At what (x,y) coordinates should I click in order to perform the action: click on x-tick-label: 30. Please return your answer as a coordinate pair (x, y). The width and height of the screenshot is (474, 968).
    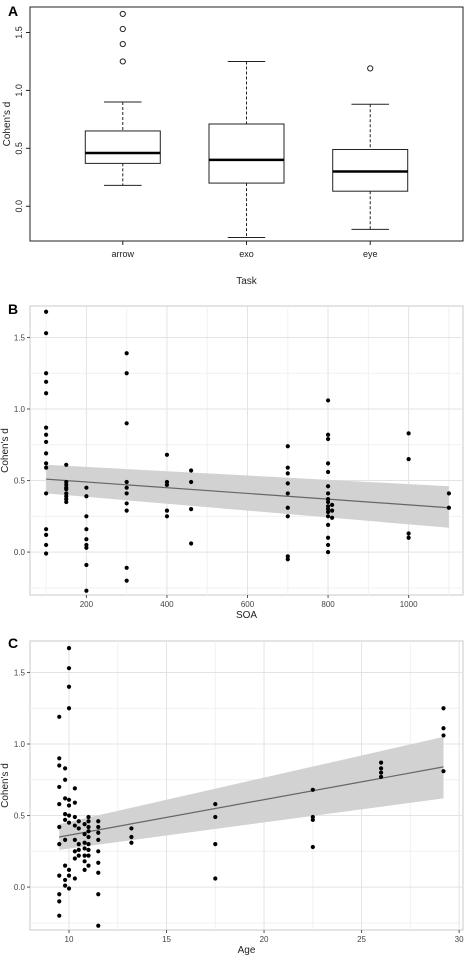
    Looking at the image, I should click on (459, 939).